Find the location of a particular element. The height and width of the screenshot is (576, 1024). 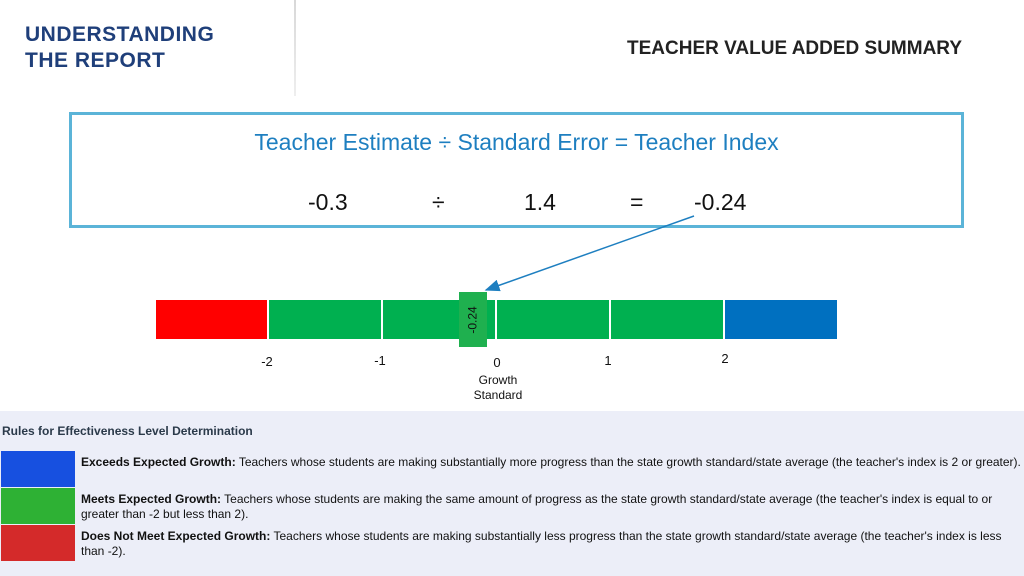

tick-label: 0 is located at coordinates (497, 362).